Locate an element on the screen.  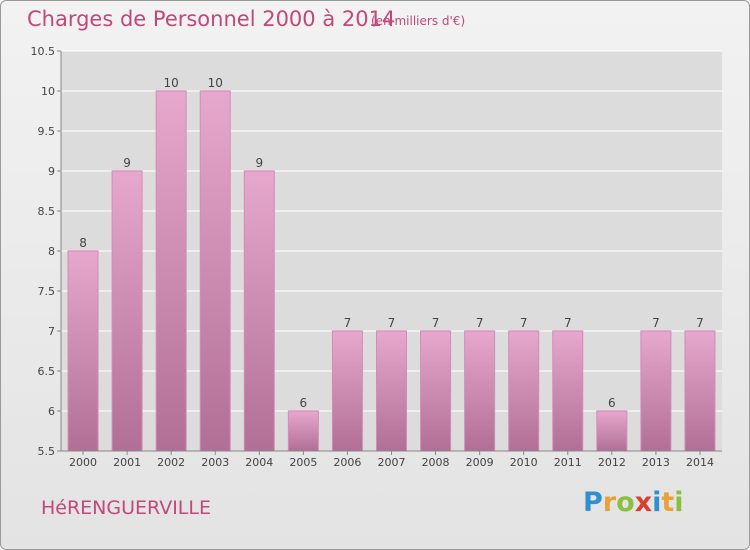
x-tick-label: 2007 is located at coordinates (392, 462).